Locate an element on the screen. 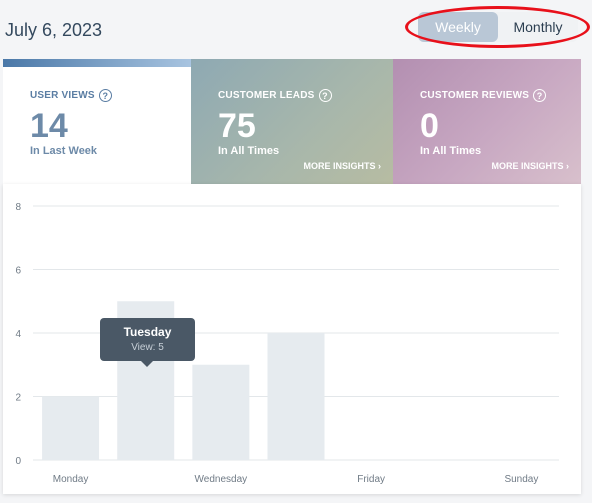 This screenshot has width=592, height=503. page-date: July 6, 2023 is located at coordinates (54, 30).